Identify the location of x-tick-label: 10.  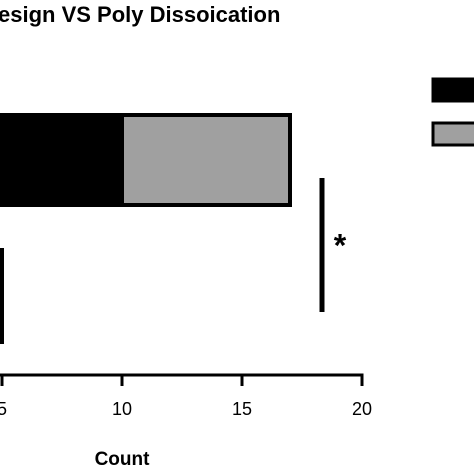
(122, 409).